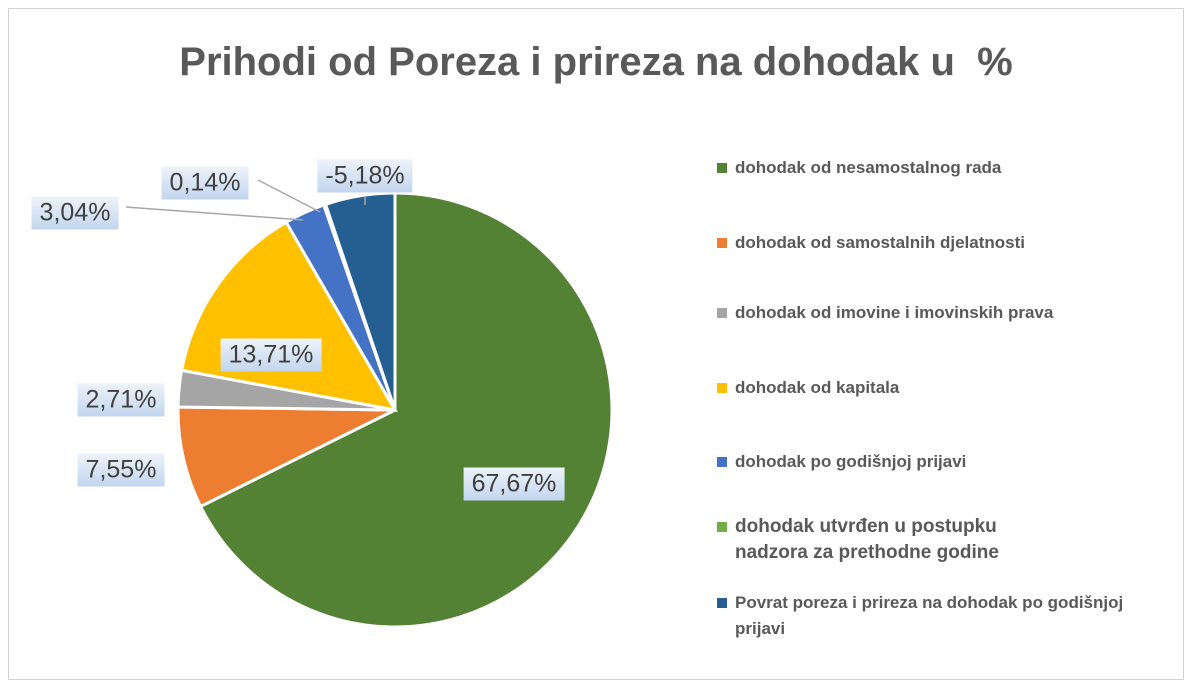  I want to click on data-label: -5,18%, so click(365, 176).